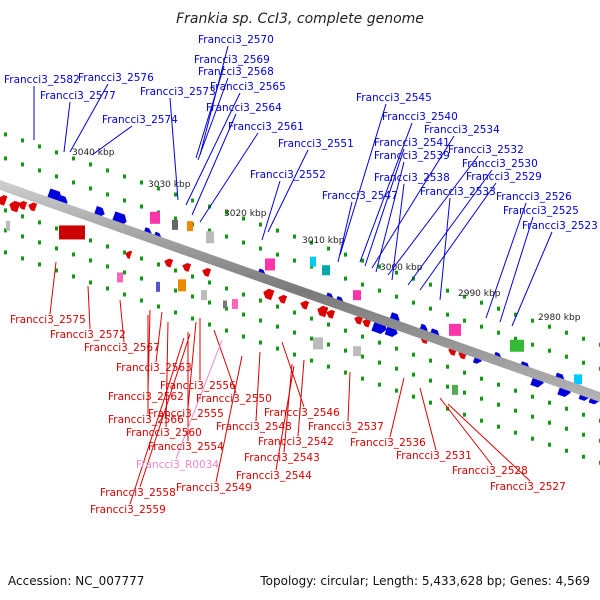  I want to click on gene-label: Francci3_2560, so click(164, 433).